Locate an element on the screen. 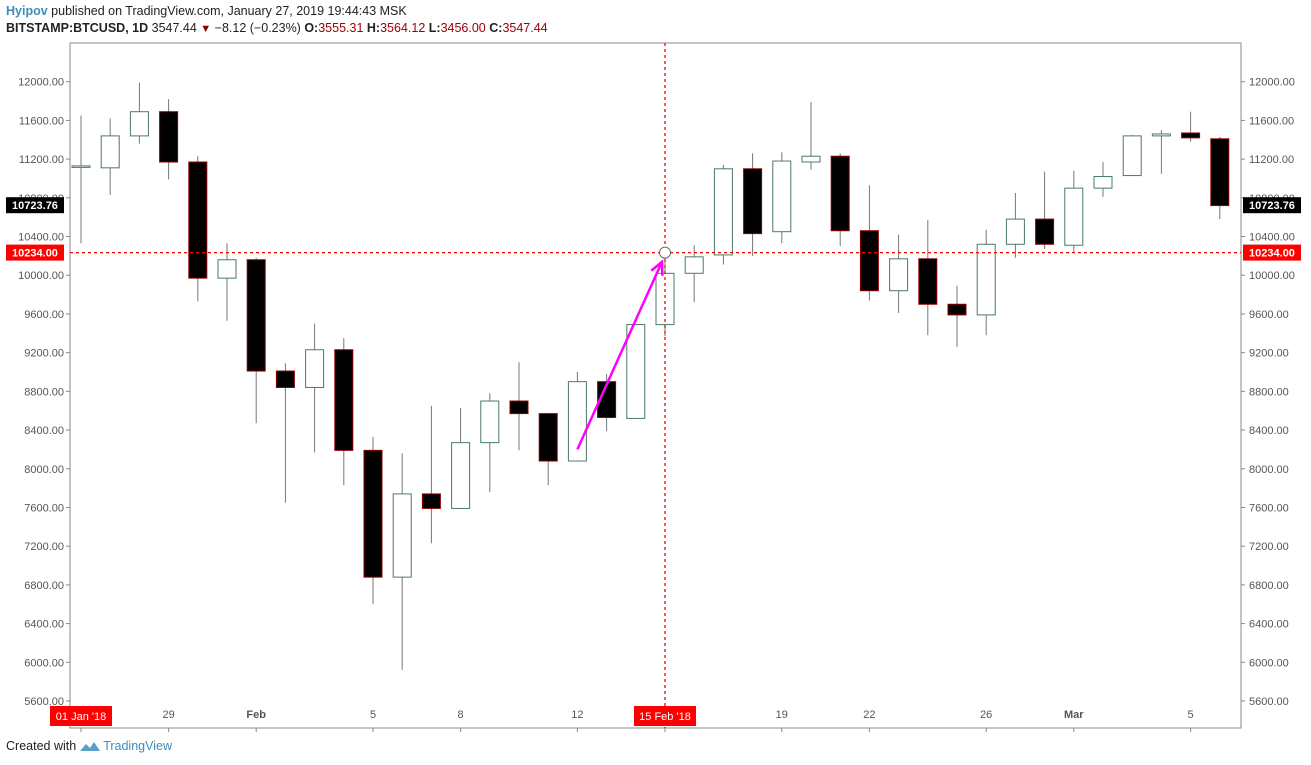 Image resolution: width=1311 pixels, height=765 pixels. y-tick-label-right: 8000.00 is located at coordinates (1269, 470).